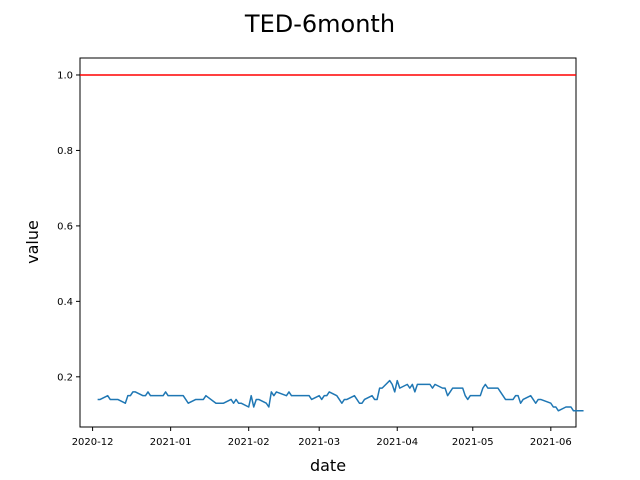 The width and height of the screenshot is (640, 480). I want to click on x-tick-label: 2021-02, so click(249, 442).